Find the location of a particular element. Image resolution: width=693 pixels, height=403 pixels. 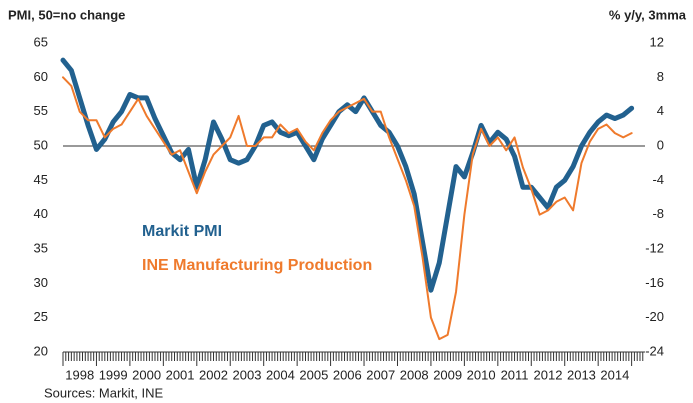

y2-tick-label: 12 is located at coordinates (657, 41).